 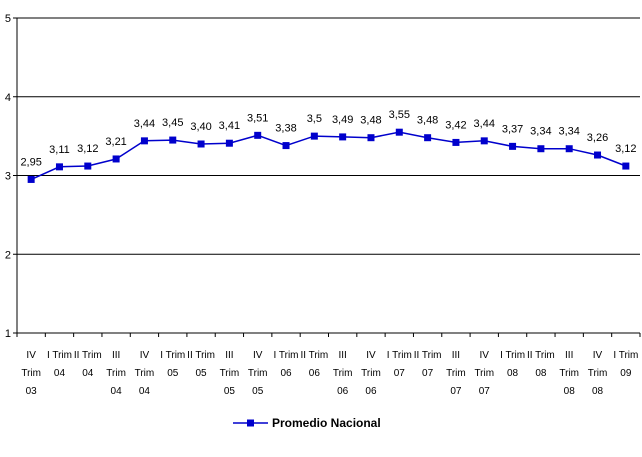 What do you see at coordinates (30, 162) in the screenshot?
I see `data-label: 2,95` at bounding box center [30, 162].